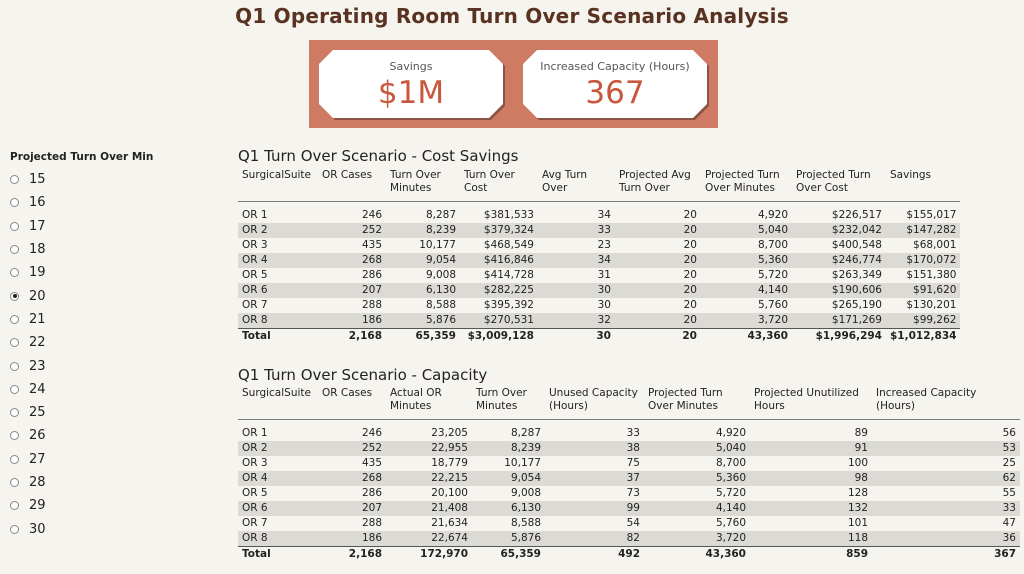 The width and height of the screenshot is (1024, 574). Describe the element at coordinates (508, 245) in the screenshot. I see `table-cell: $468,549` at that location.